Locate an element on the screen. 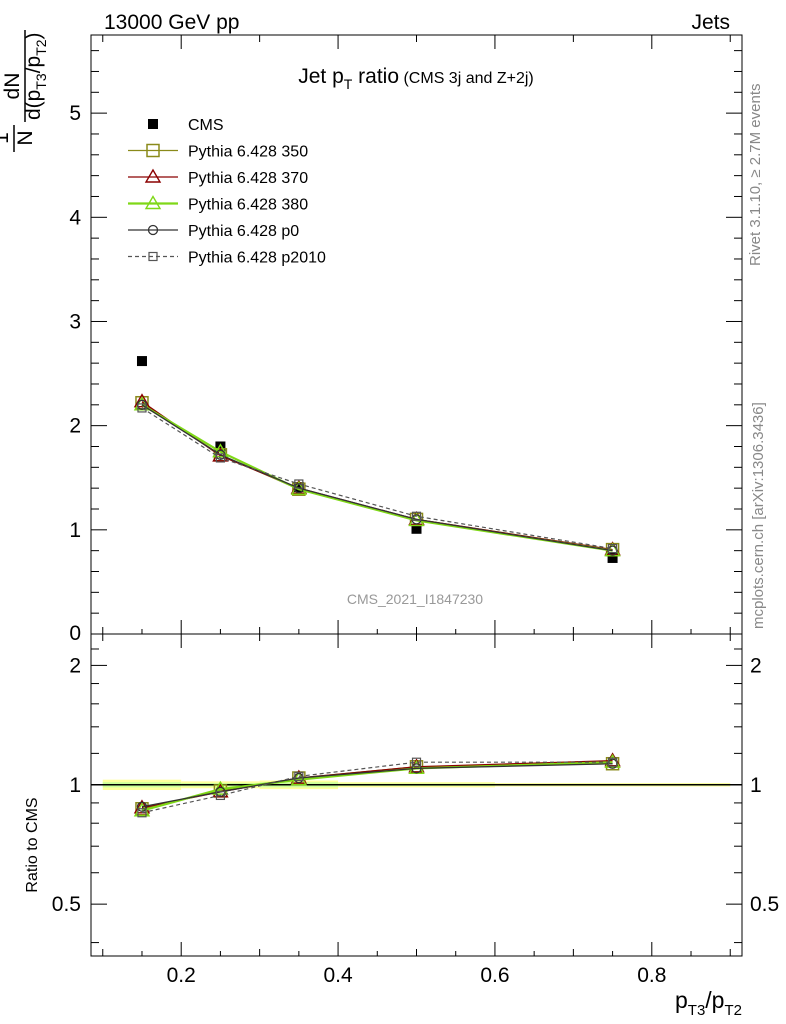 Image resolution: width=786 pixels, height=1024 pixels. header-energy: 13000 GeV pp is located at coordinates (171, 22).